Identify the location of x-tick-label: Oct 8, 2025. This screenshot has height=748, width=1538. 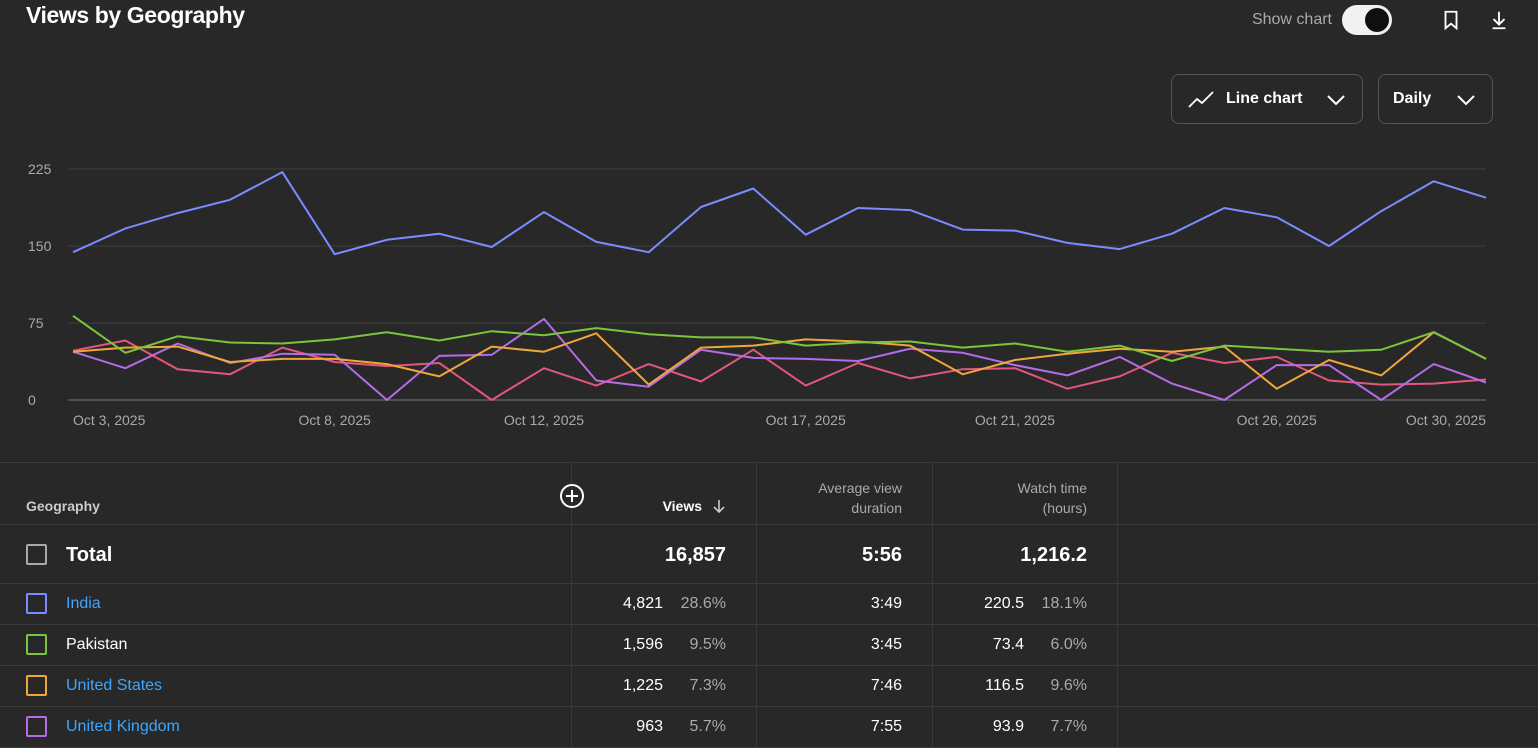
(334, 420).